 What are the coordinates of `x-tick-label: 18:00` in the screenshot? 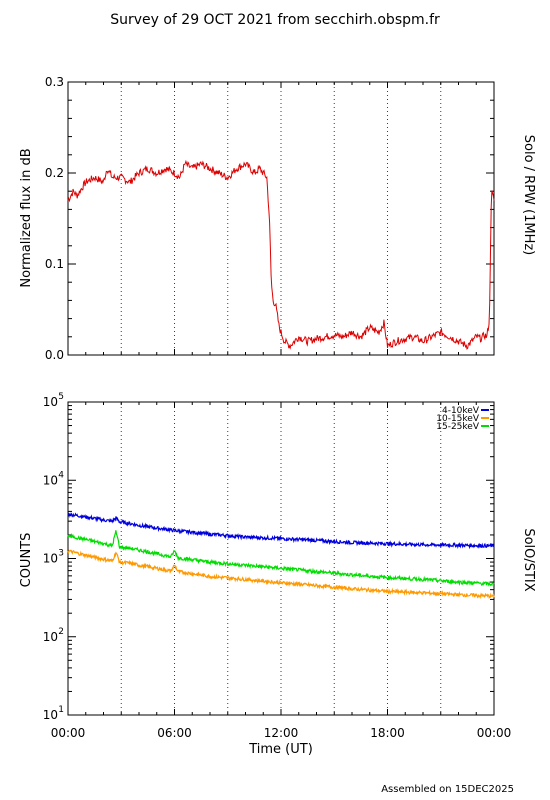 It's located at (387, 733).